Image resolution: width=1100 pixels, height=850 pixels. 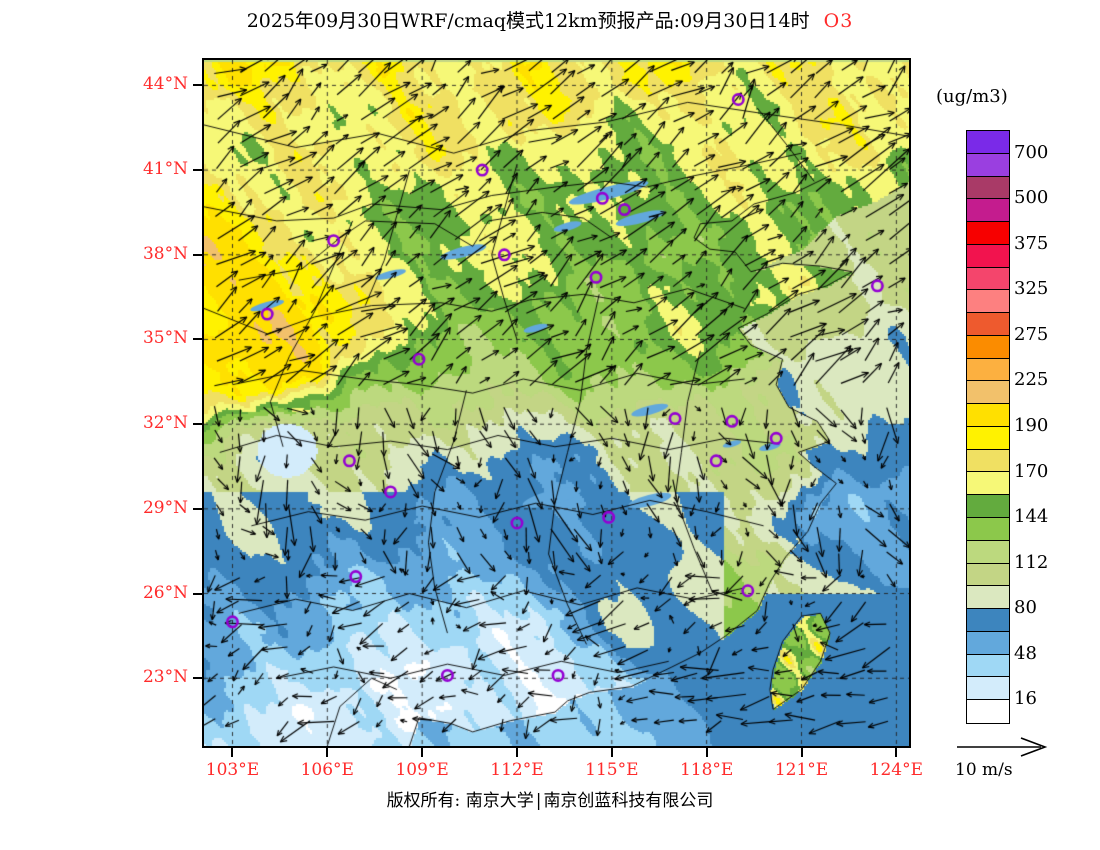 What do you see at coordinates (972, 96) in the screenshot?
I see `colorbar-units-label: (ug/m3)` at bounding box center [972, 96].